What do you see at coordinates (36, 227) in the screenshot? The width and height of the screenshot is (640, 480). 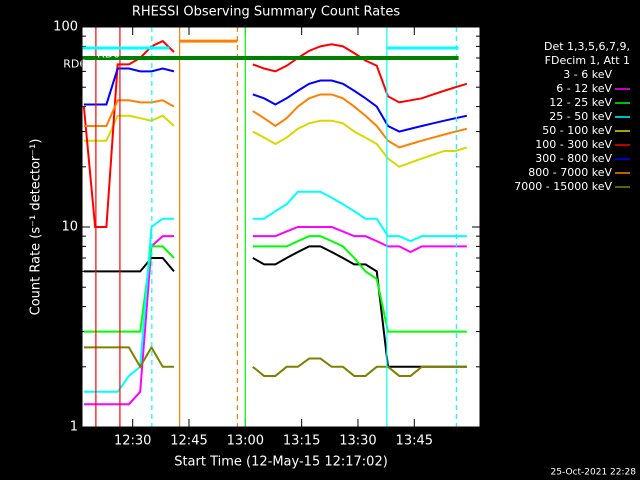 I see `y-axis-label: Count Rate (s⁻¹ detector⁻¹)` at bounding box center [36, 227].